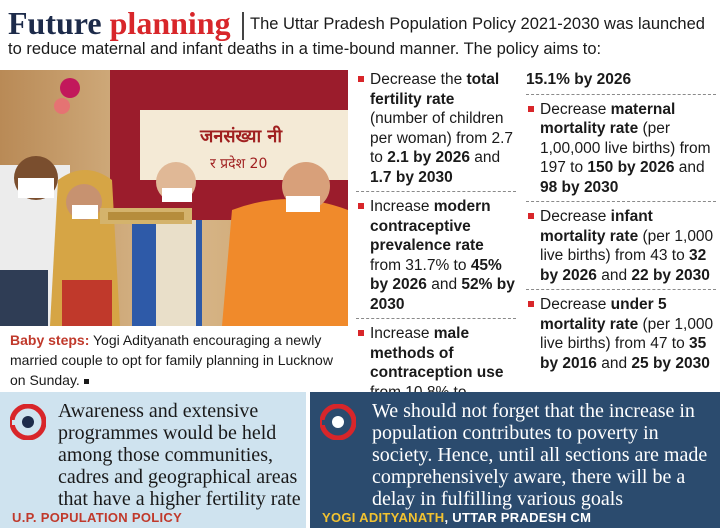  I want to click on goal-text: (per 1,000 live births) from 43 to, so click(627, 246).